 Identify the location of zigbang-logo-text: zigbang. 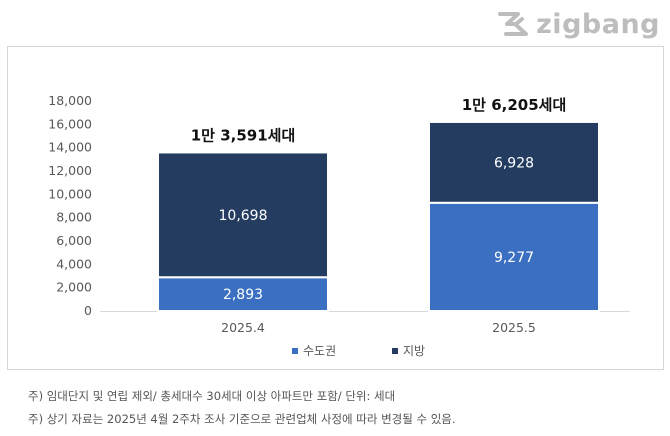
(598, 24).